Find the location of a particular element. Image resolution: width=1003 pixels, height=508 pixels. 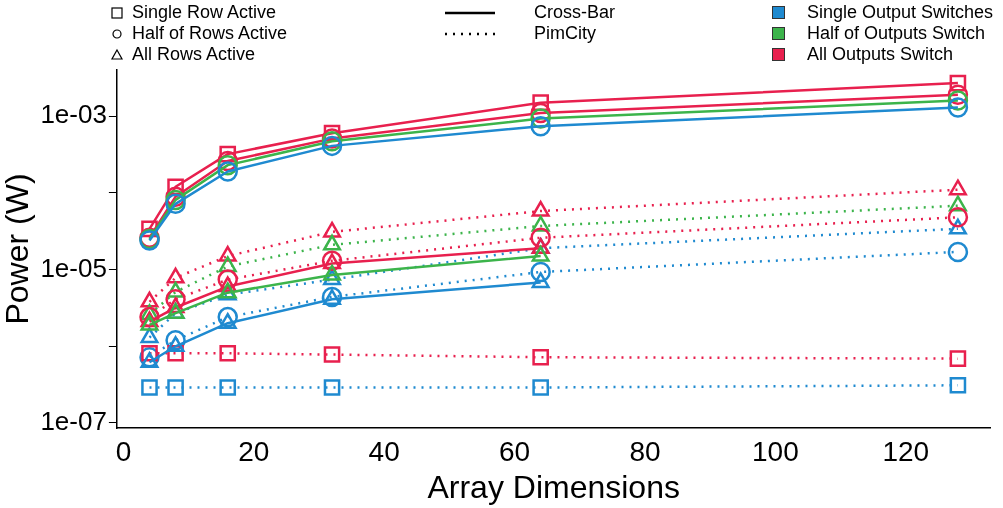

x-tick-label: 80 is located at coordinates (645, 451).